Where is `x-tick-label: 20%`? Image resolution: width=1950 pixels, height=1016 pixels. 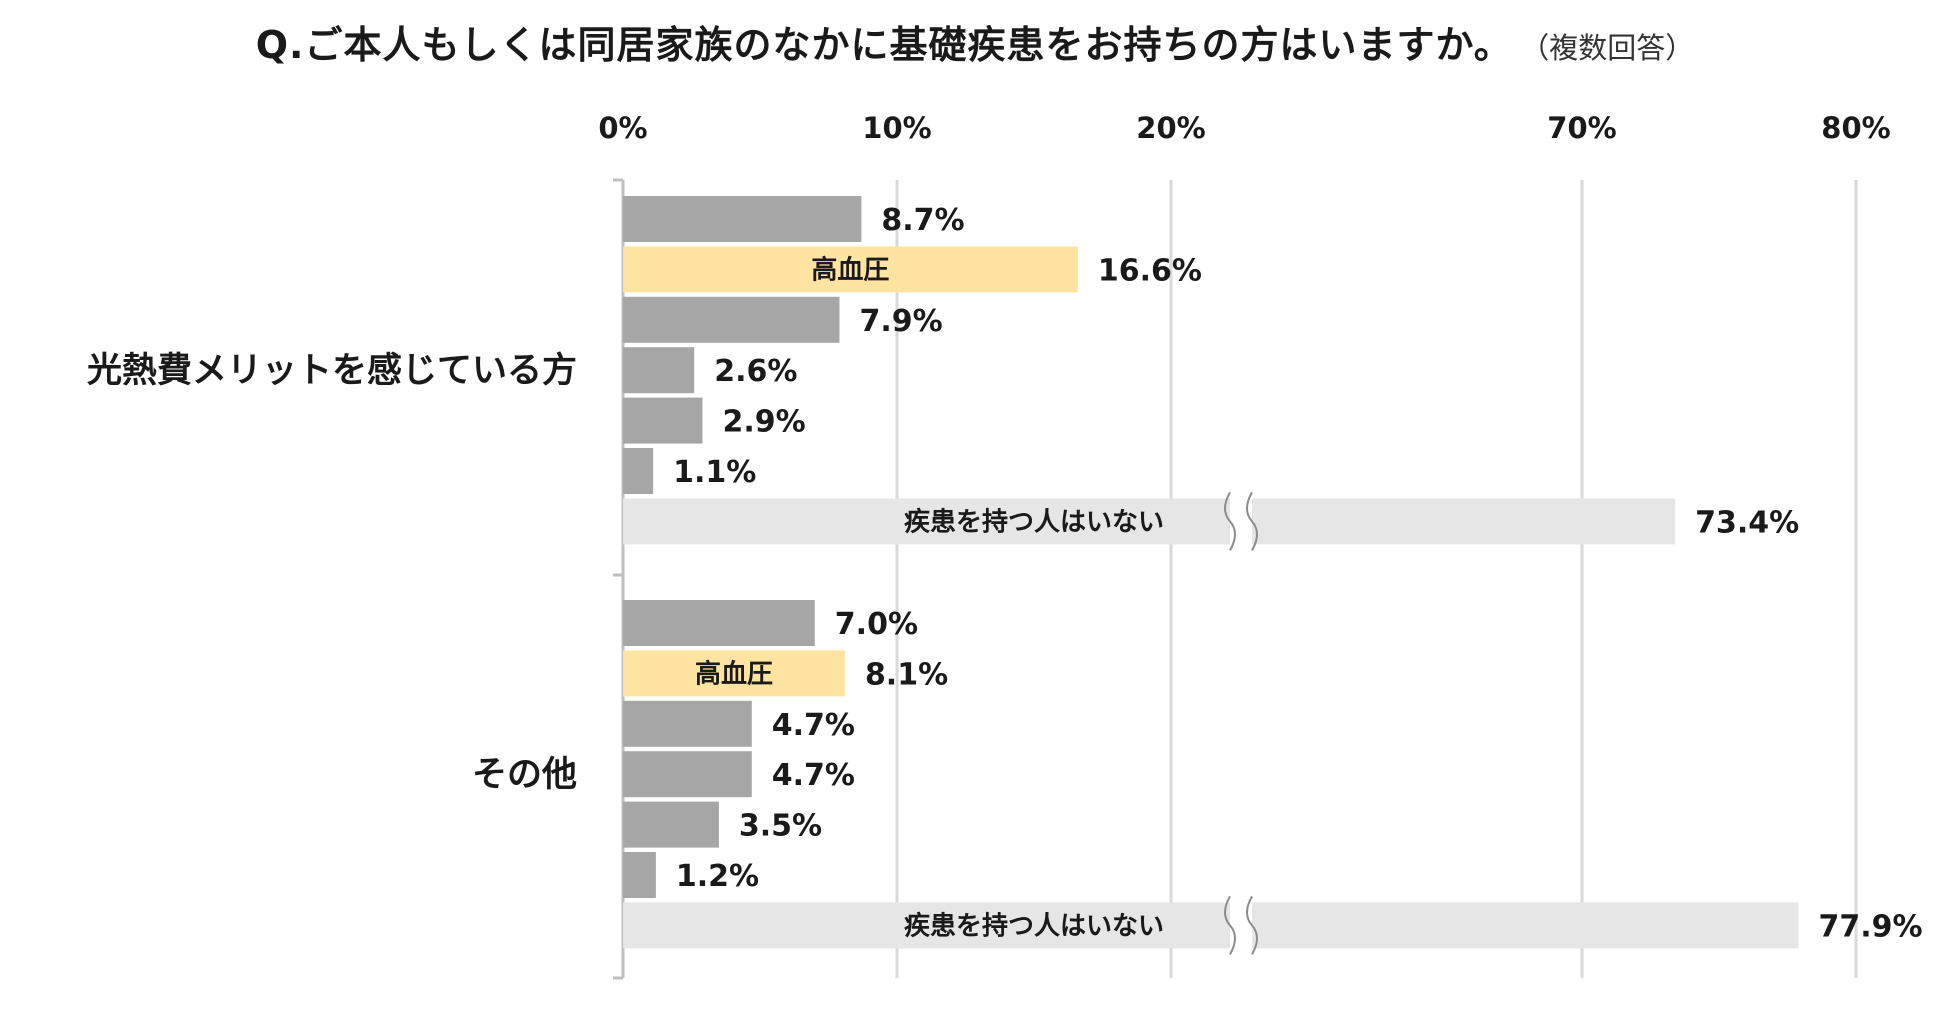 x-tick-label: 20% is located at coordinates (1170, 128).